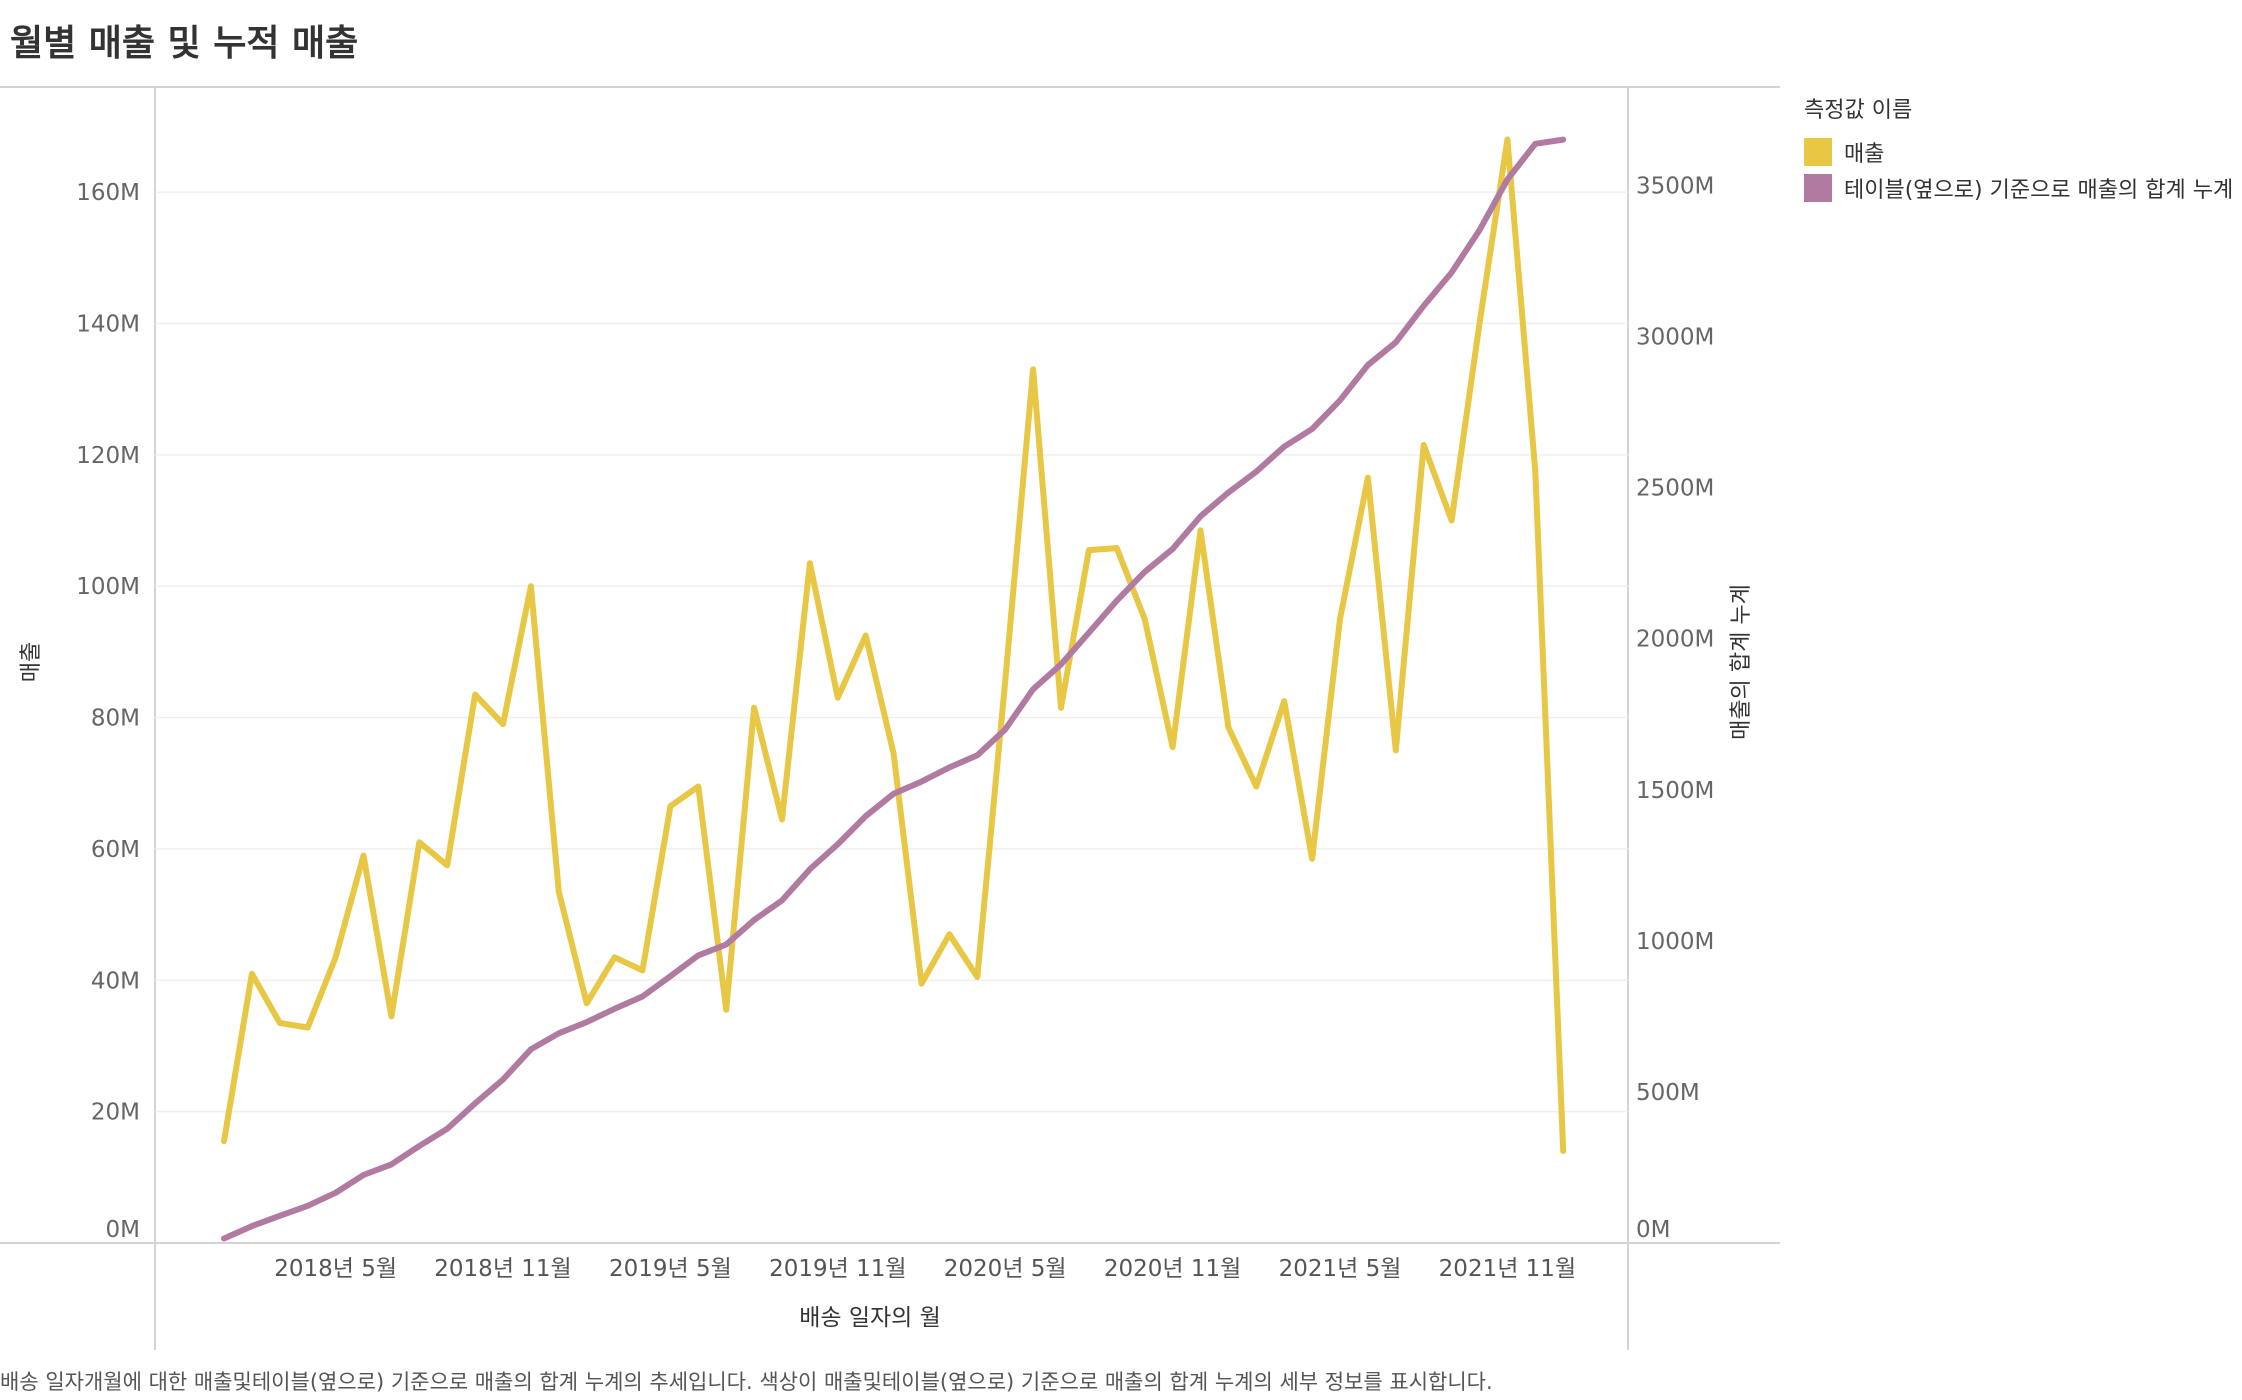 The height and width of the screenshot is (1400, 2242). What do you see at coordinates (870, 1318) in the screenshot?
I see `x-axis-label: 배송 일자의 월` at bounding box center [870, 1318].